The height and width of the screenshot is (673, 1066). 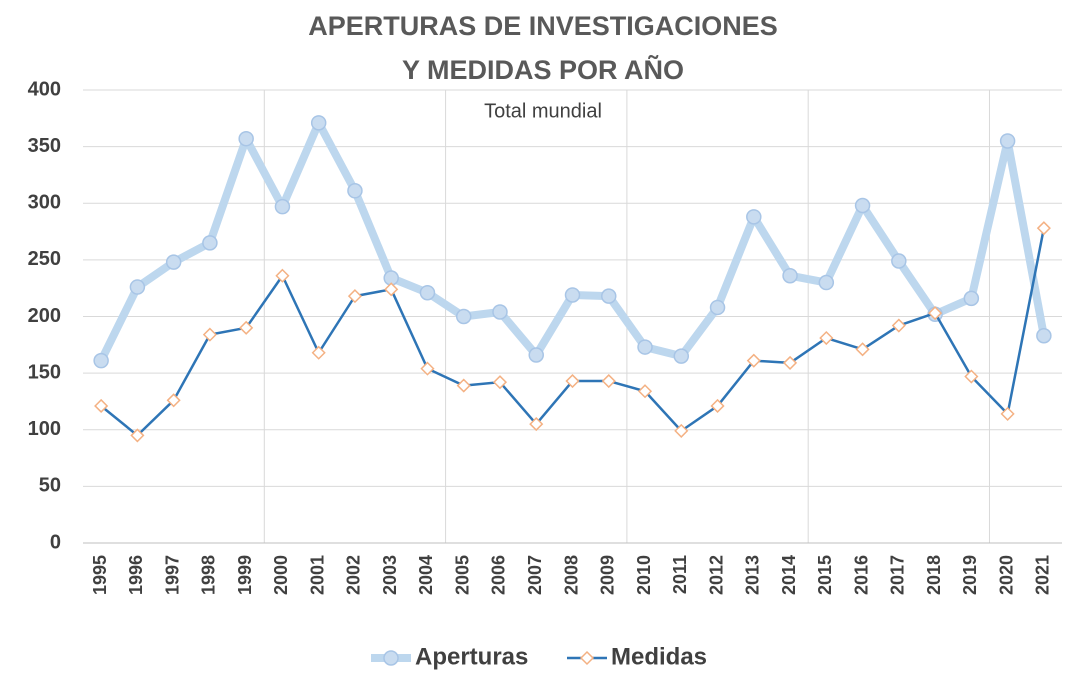 What do you see at coordinates (571, 575) in the screenshot?
I see `x-tick-label: 2008` at bounding box center [571, 575].